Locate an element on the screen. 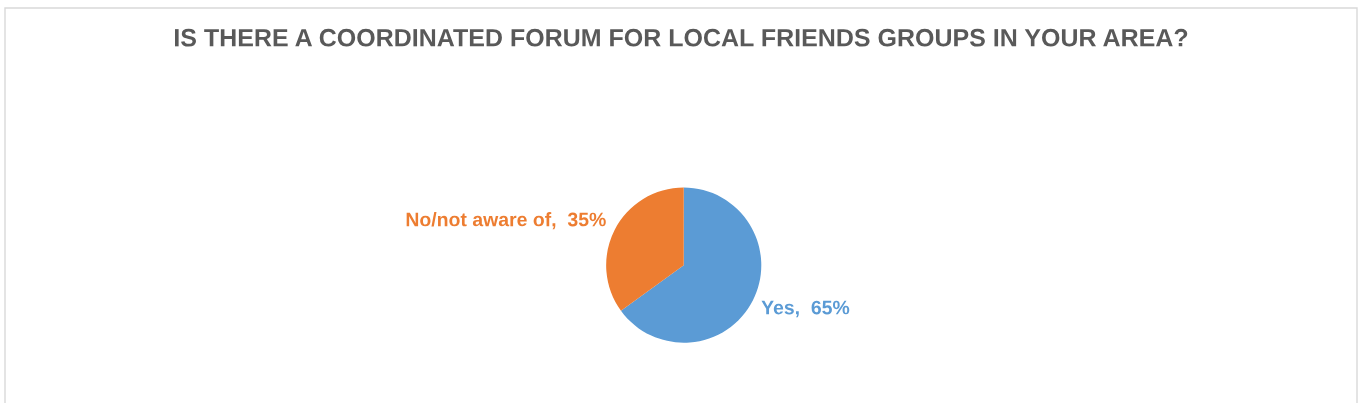  slice-label: No/not aware of, 35% is located at coordinates (506, 221).